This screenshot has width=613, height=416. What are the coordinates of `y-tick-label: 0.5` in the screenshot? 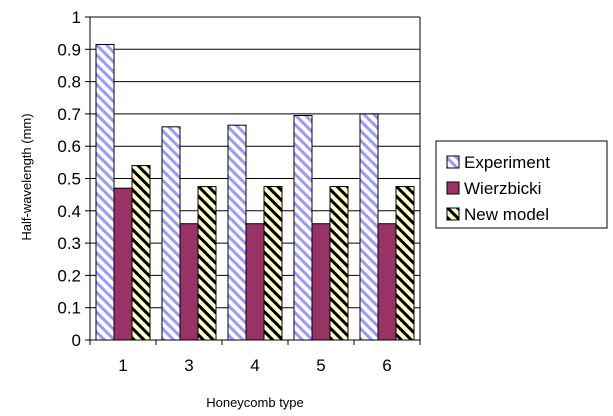 It's located at (69, 179).